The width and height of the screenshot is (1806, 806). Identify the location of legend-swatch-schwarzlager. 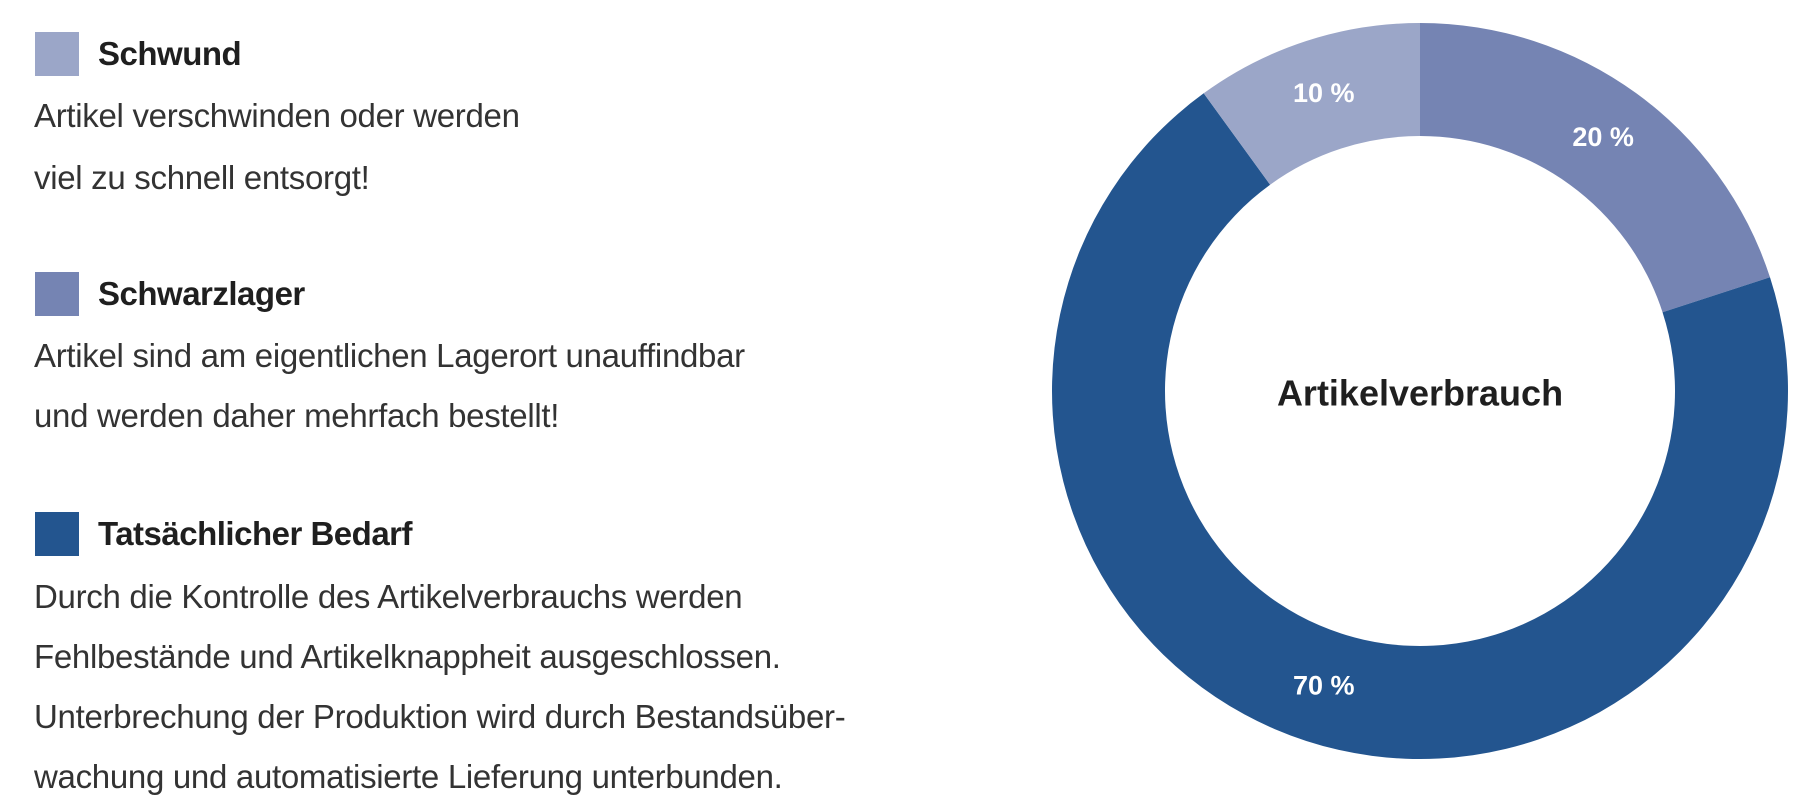
(57, 294).